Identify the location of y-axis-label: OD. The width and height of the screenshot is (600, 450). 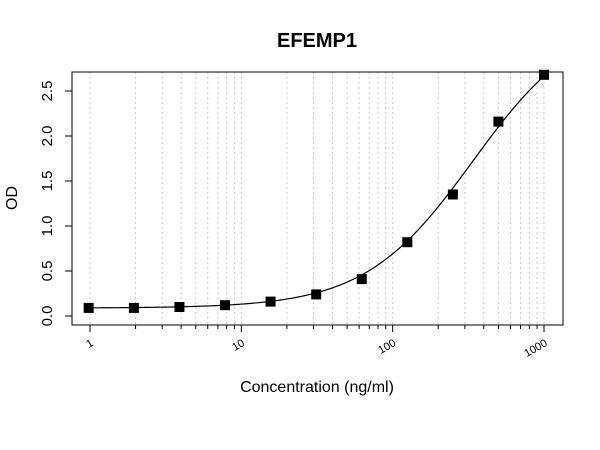
(12, 198).